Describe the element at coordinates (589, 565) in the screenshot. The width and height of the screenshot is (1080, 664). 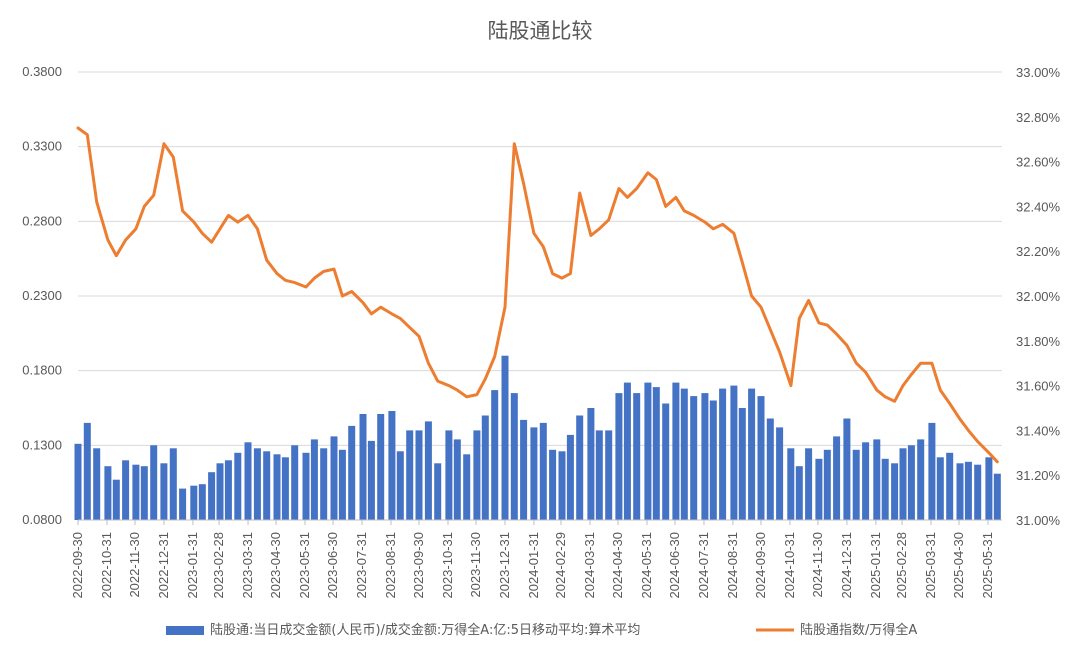
I see `x-axis-tick-label: 2024-03-31` at that location.